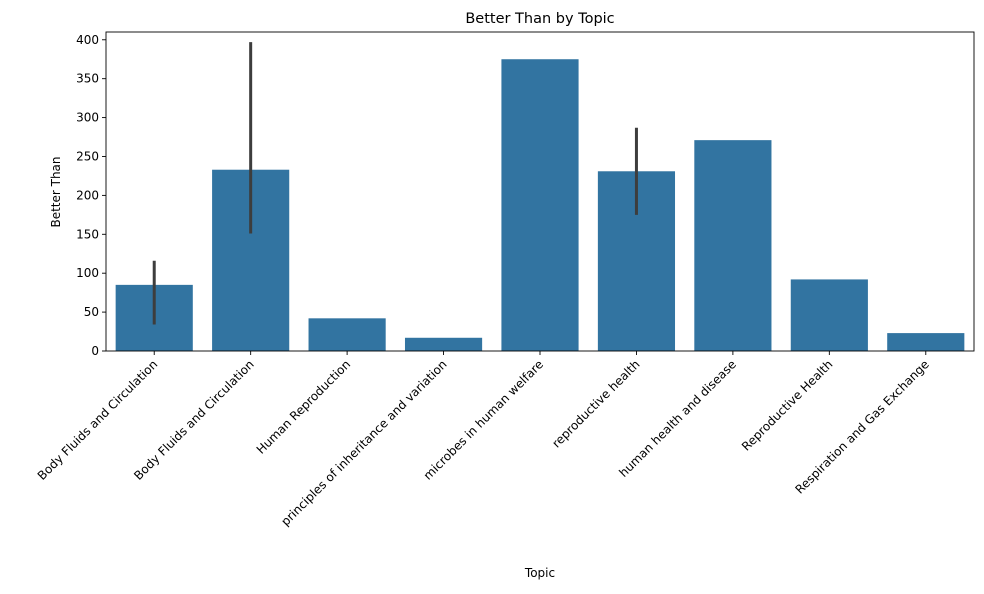  Describe the element at coordinates (304, 407) in the screenshot. I see `x-tick-label: Human Reproduction` at that location.